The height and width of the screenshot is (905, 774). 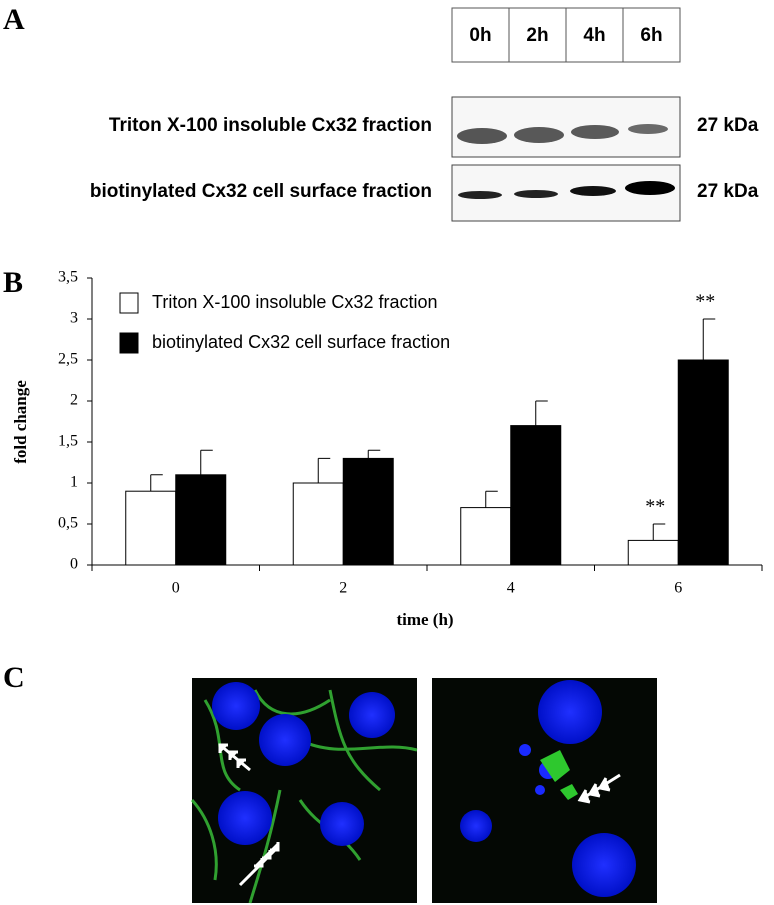 What do you see at coordinates (270, 125) in the screenshot?
I see `row-label: Triton X-100 insoluble Cx32 fraction` at bounding box center [270, 125].